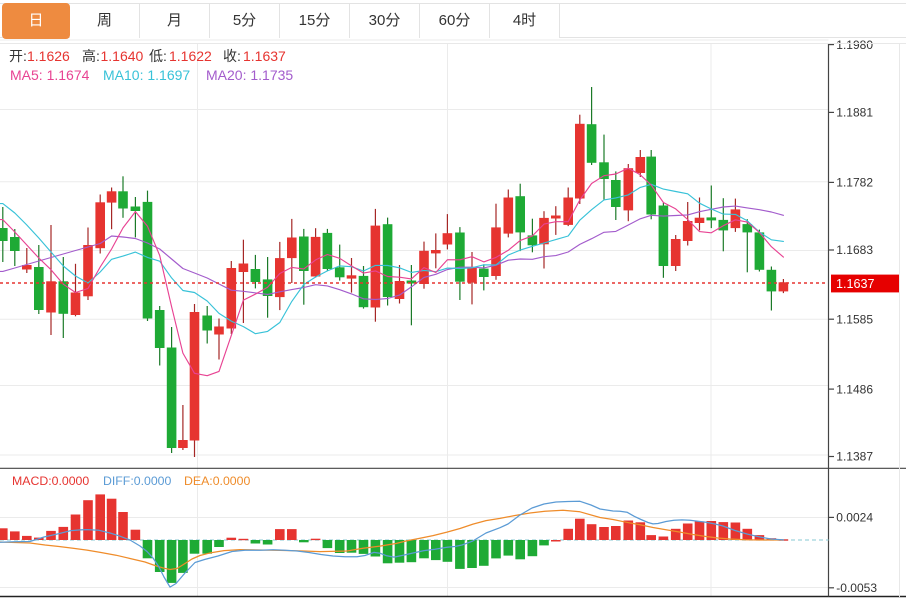  I want to click on svg-text: 1.1683, so click(854, 250).